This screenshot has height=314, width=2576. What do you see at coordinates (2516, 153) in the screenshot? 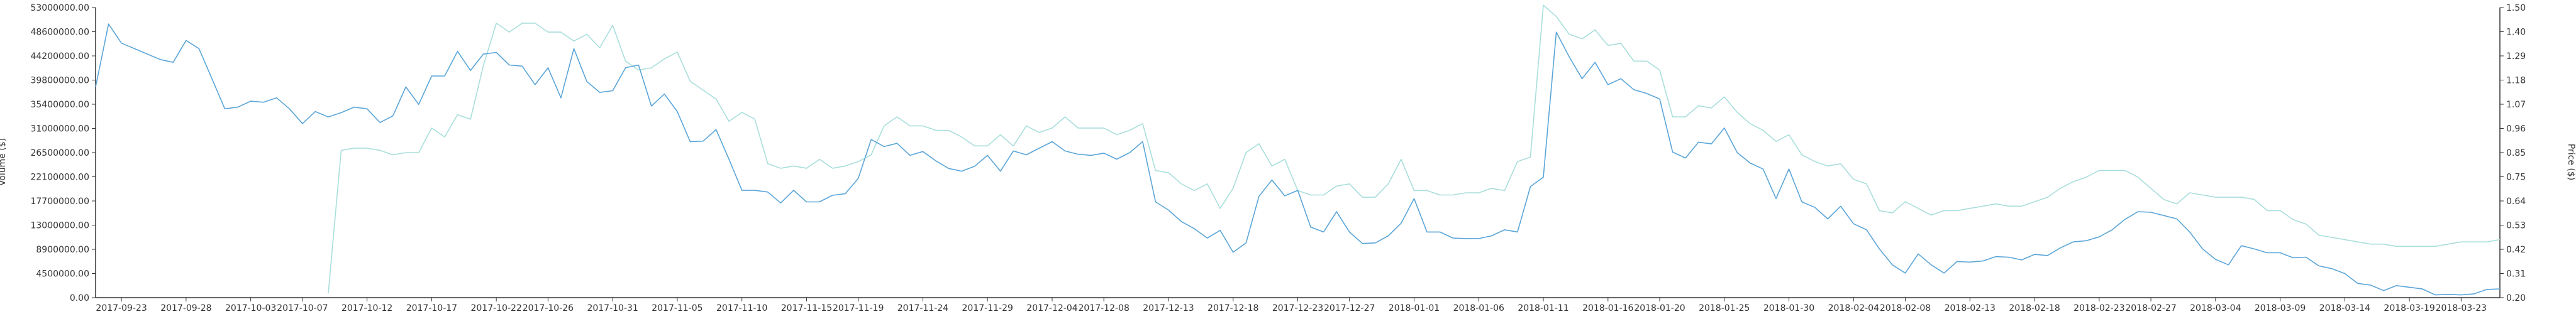
I see `right-tick-label: 0.85` at bounding box center [2516, 153].